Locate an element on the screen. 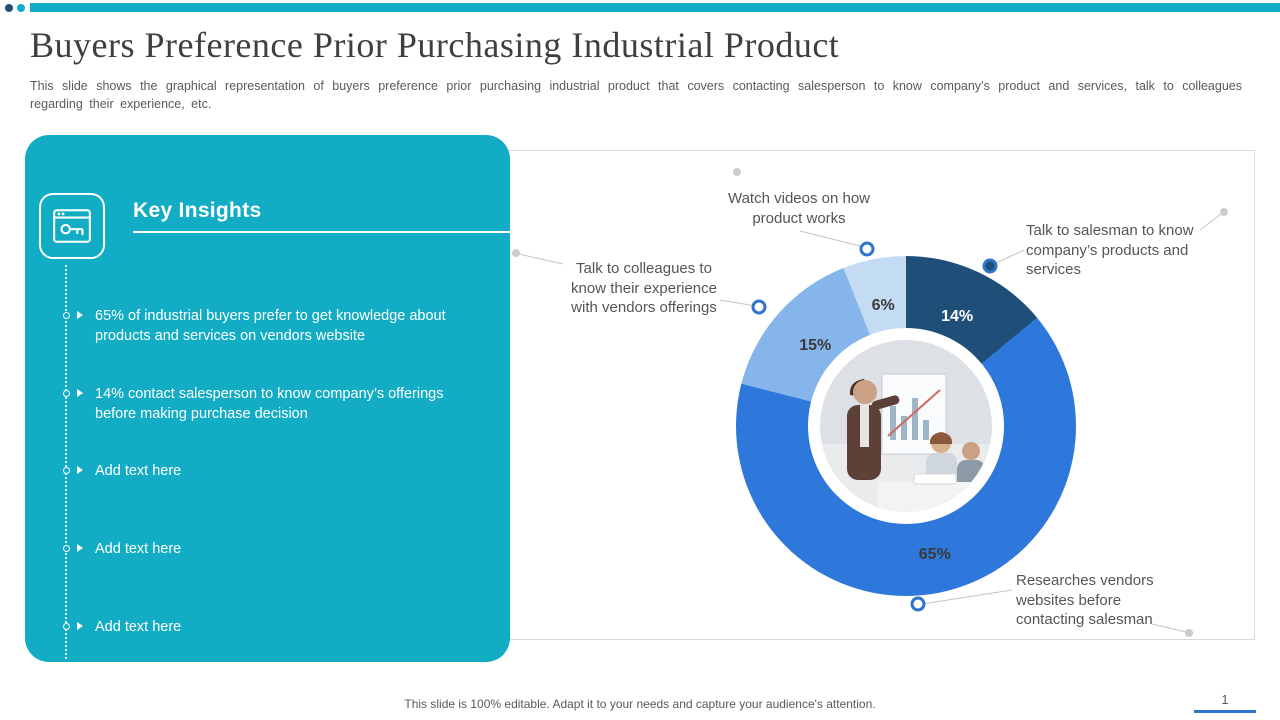 The image size is (1280, 720). meeting-photo-graphic is located at coordinates (906, 426).